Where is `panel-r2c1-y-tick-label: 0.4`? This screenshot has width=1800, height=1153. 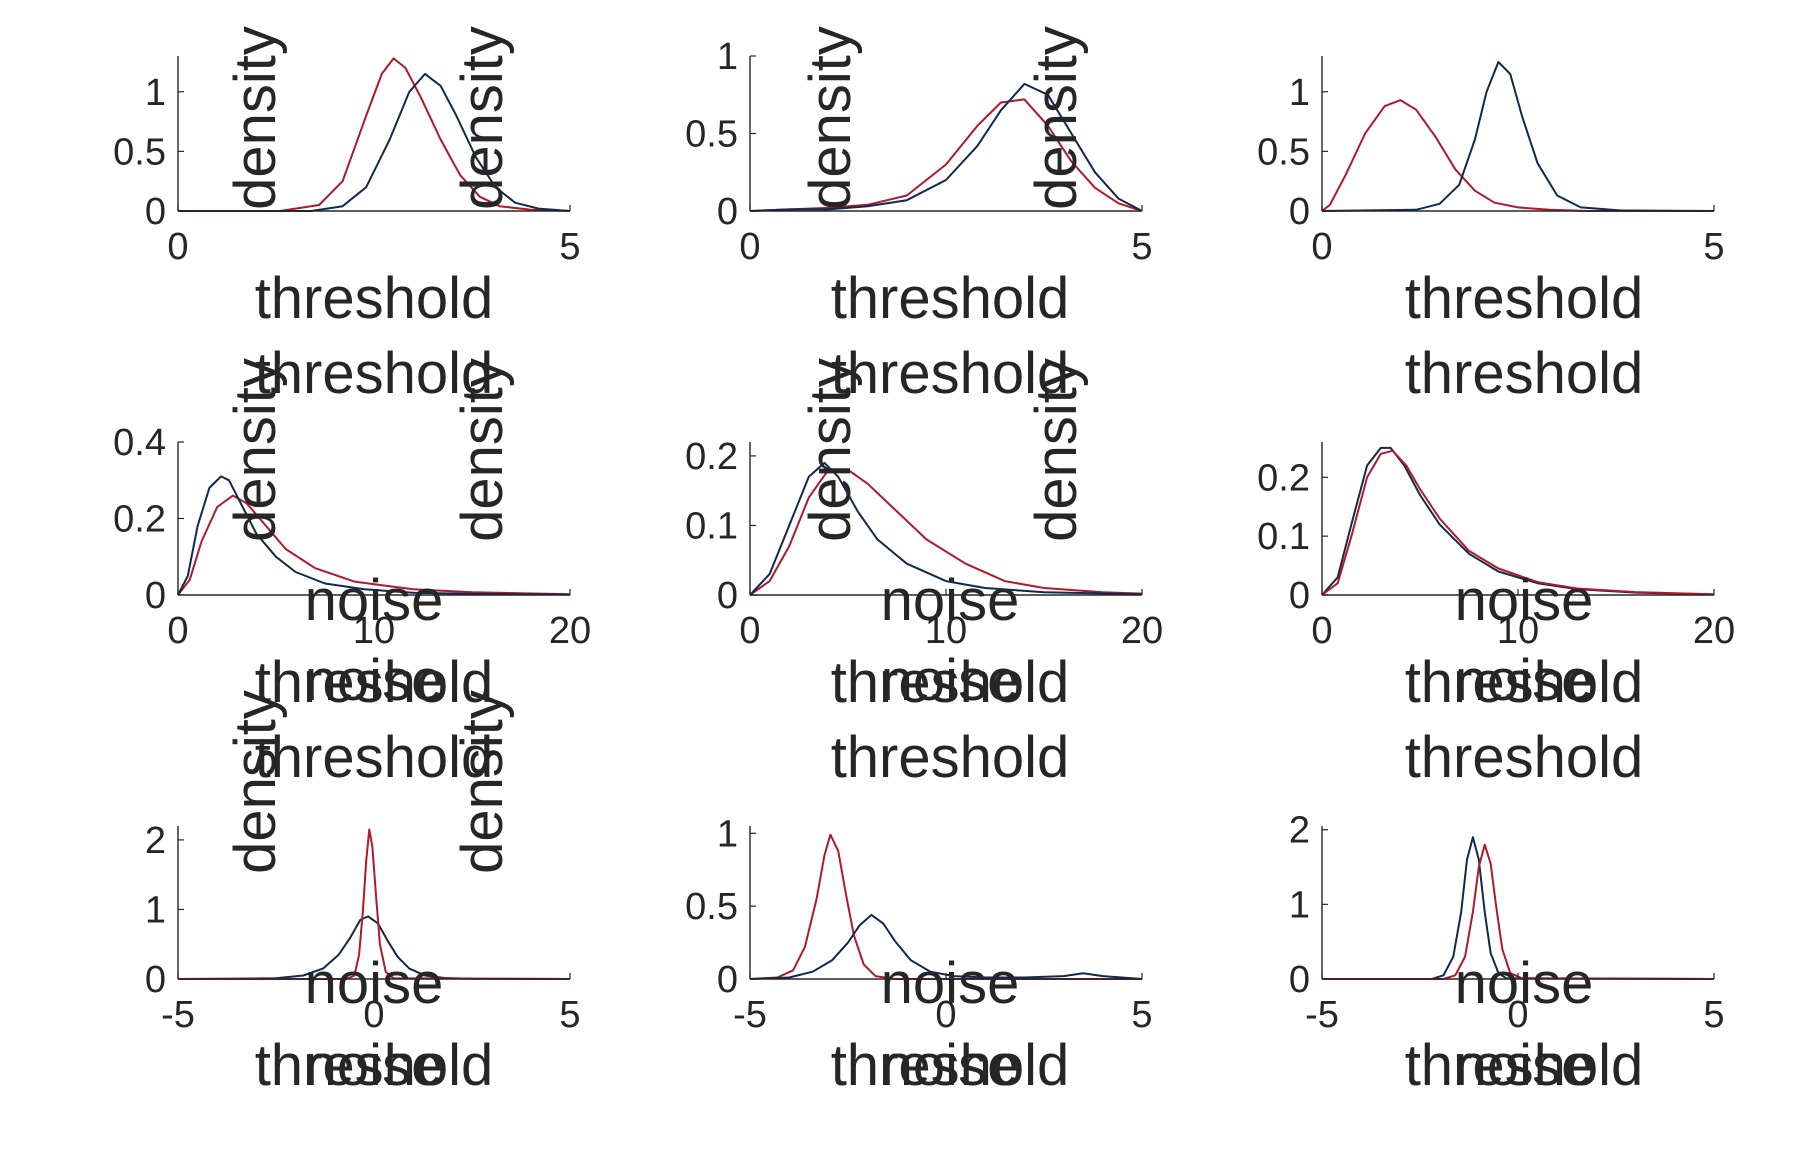 panel-r2c1-y-tick-label: 0.4 is located at coordinates (139, 443).